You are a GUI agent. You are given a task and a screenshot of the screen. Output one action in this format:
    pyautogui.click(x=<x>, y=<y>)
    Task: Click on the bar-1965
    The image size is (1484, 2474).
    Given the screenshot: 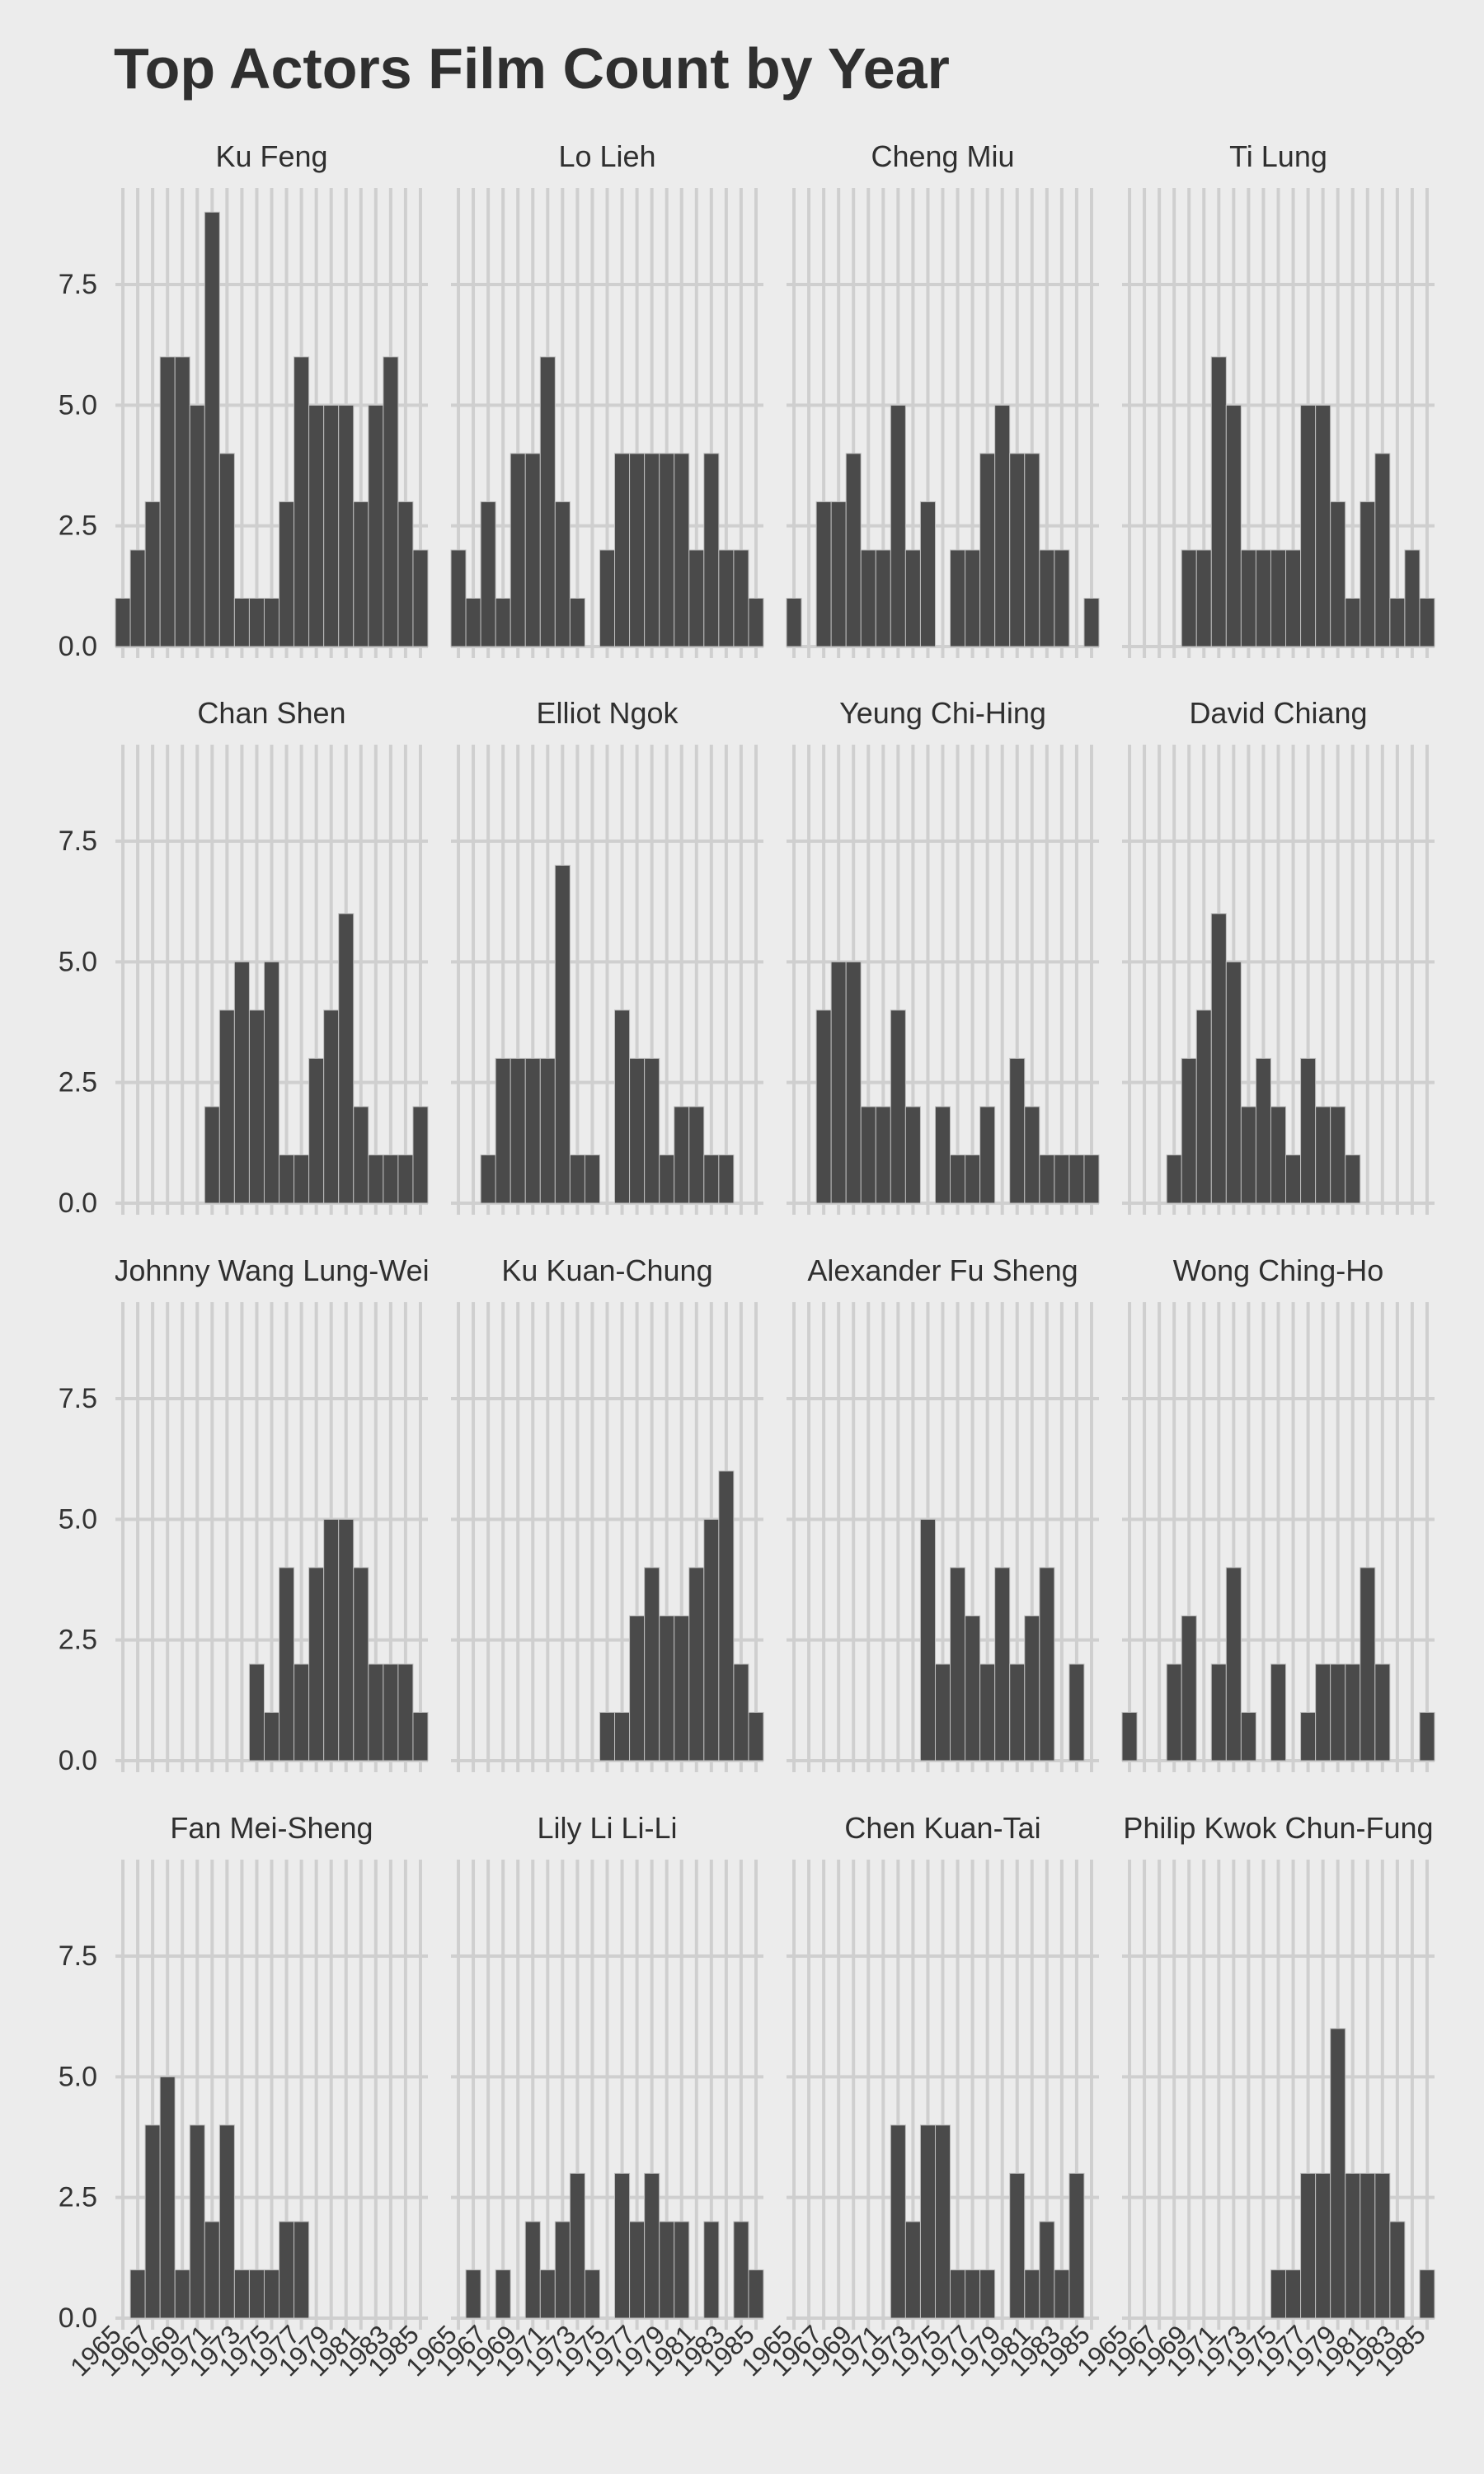 What is the action you would take?
    pyautogui.click(x=123, y=622)
    